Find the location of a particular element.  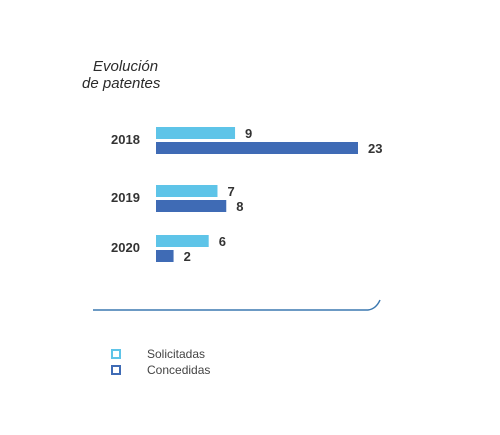

category-label-2020: 2020 is located at coordinates (125, 247).